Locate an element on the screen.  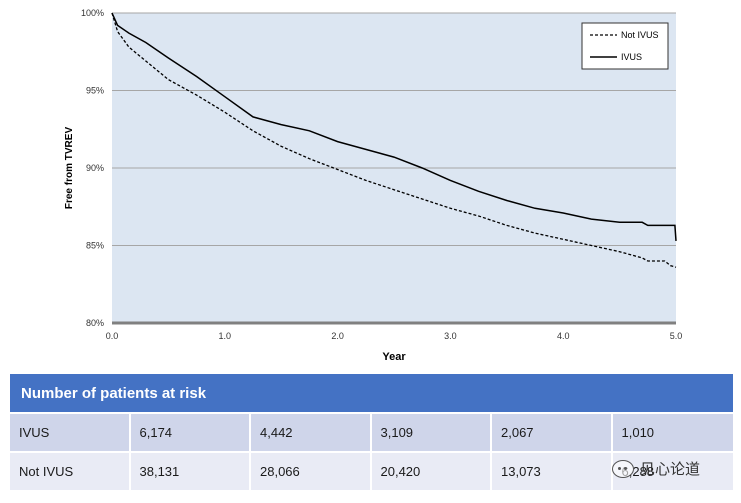
legend-label-ivus: IVUS is located at coordinates (631, 57).